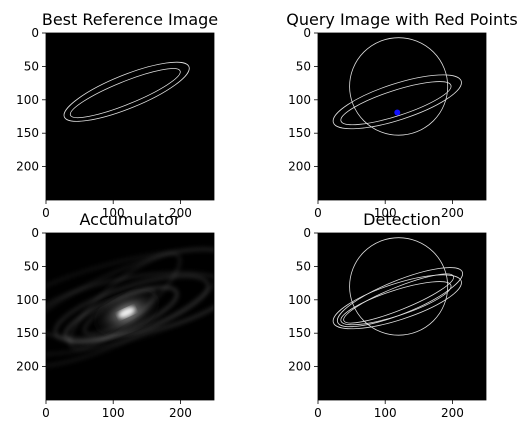  I want to click on panel-title: Query Image with Red Points, so click(401, 19).